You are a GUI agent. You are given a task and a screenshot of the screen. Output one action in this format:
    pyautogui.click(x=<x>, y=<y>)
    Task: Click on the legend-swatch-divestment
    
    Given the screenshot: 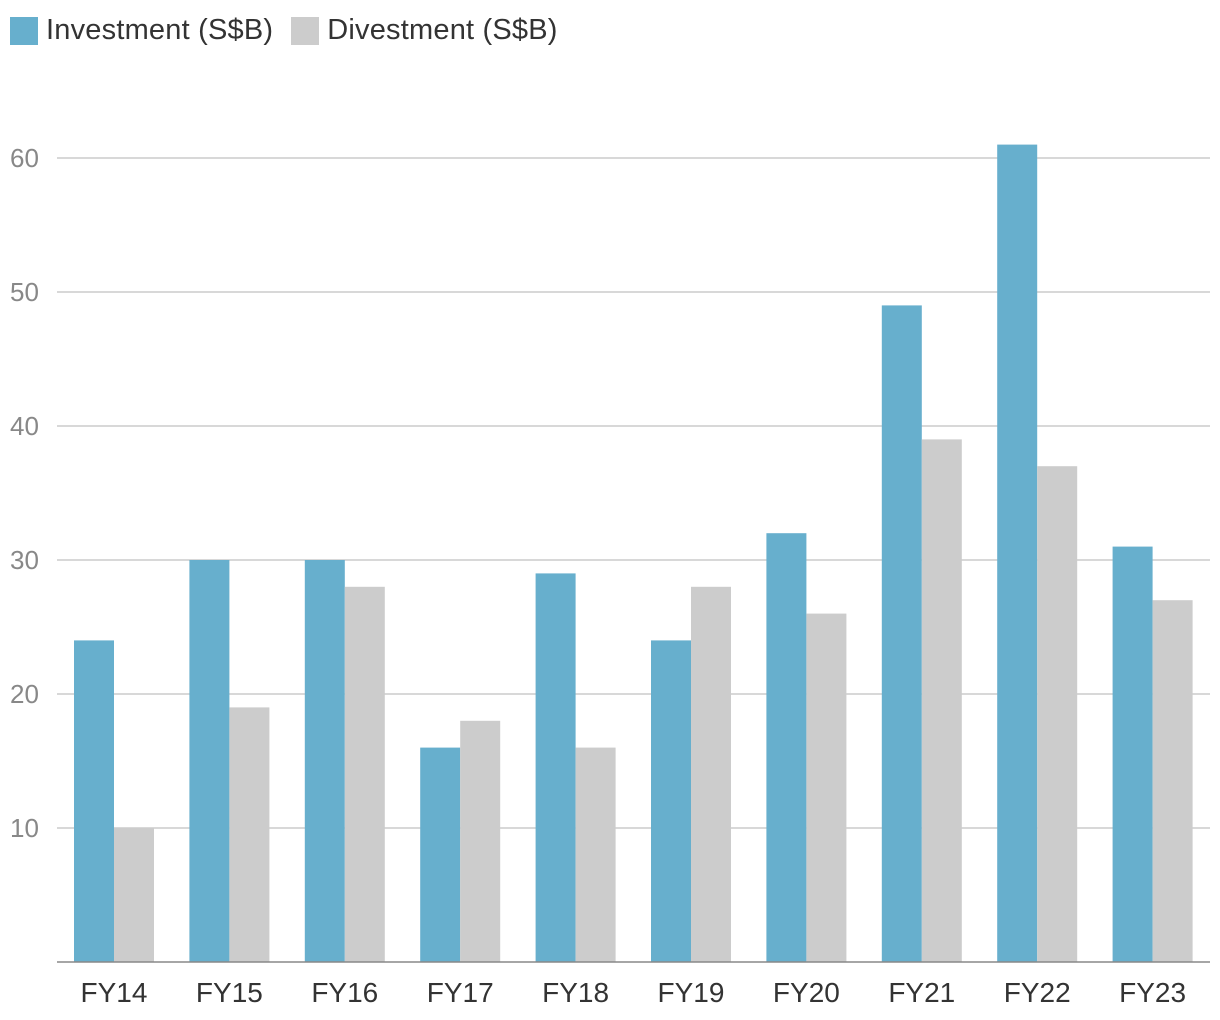 What is the action you would take?
    pyautogui.click(x=305, y=30)
    